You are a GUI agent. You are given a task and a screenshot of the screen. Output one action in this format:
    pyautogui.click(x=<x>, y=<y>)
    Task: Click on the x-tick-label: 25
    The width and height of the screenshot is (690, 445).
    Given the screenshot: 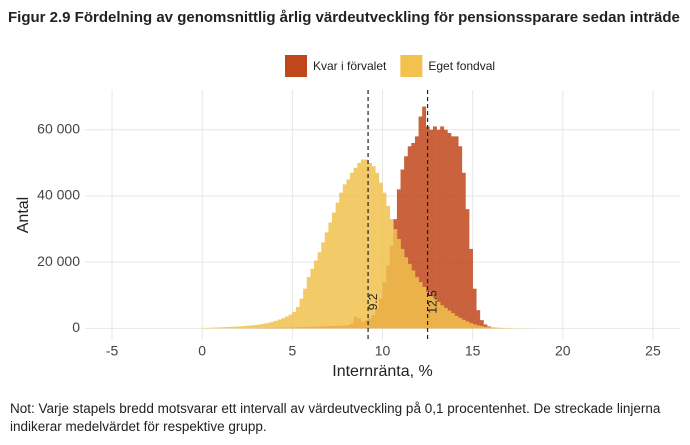 What is the action you would take?
    pyautogui.click(x=653, y=351)
    